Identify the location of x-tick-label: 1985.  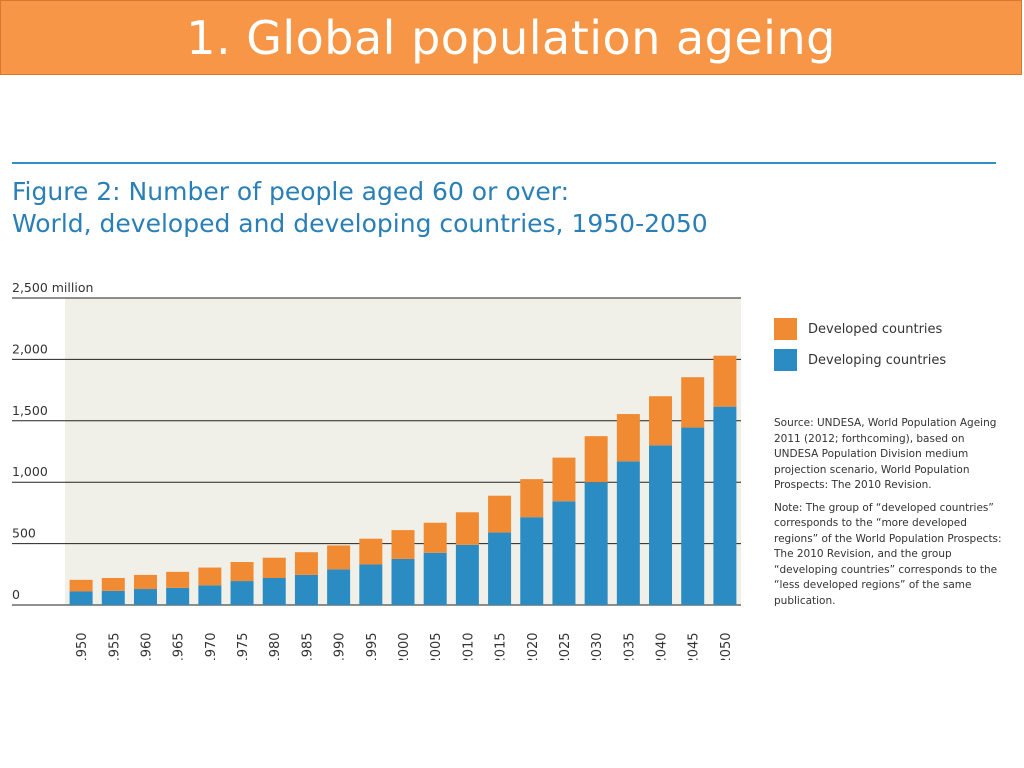
(307, 646).